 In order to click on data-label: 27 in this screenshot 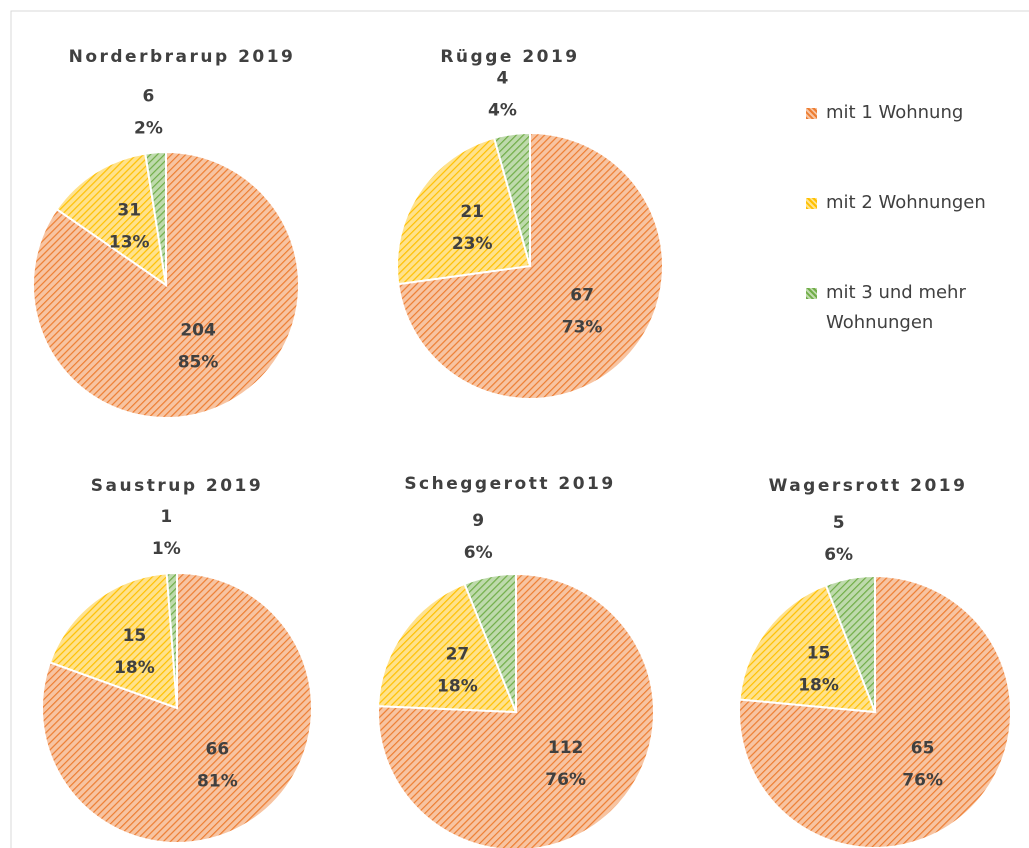, I will do `click(458, 655)`.